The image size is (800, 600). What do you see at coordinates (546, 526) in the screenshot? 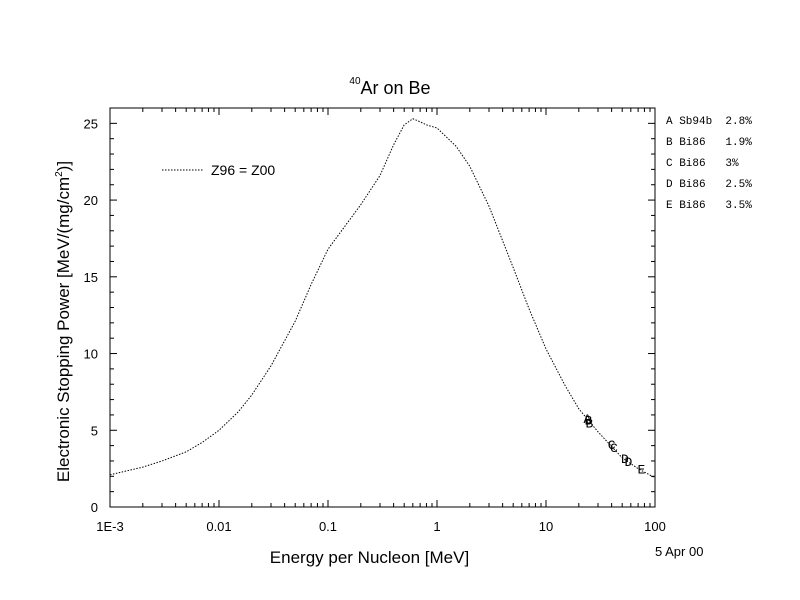
I see `x-tick-label: 10` at bounding box center [546, 526].